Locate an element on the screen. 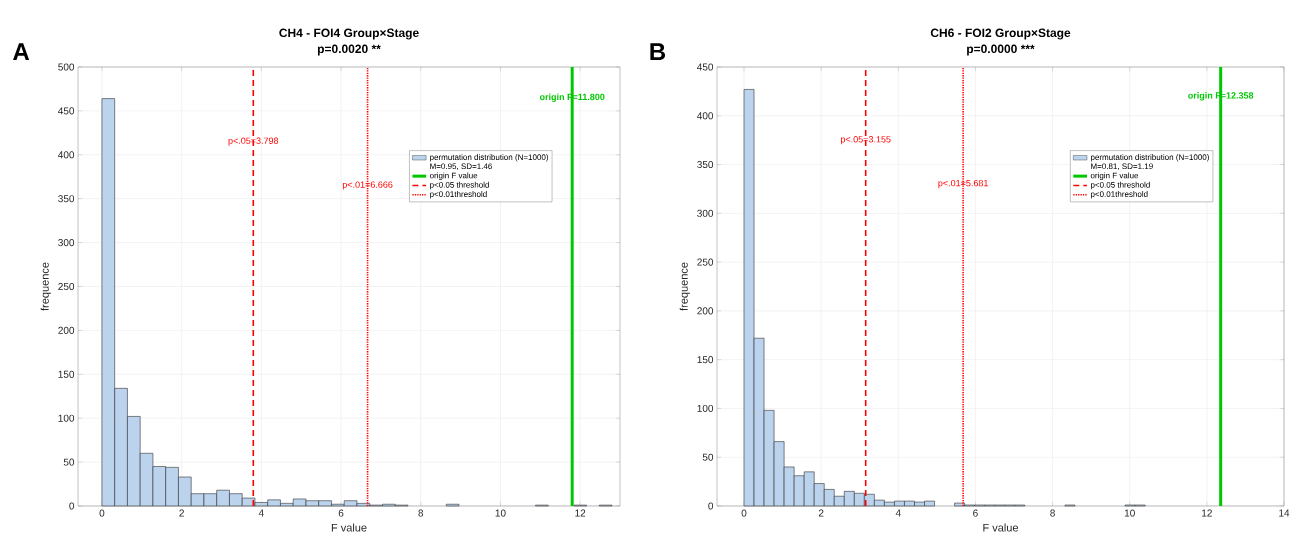 The height and width of the screenshot is (543, 1293). x-tick-label: 14 is located at coordinates (1284, 513).